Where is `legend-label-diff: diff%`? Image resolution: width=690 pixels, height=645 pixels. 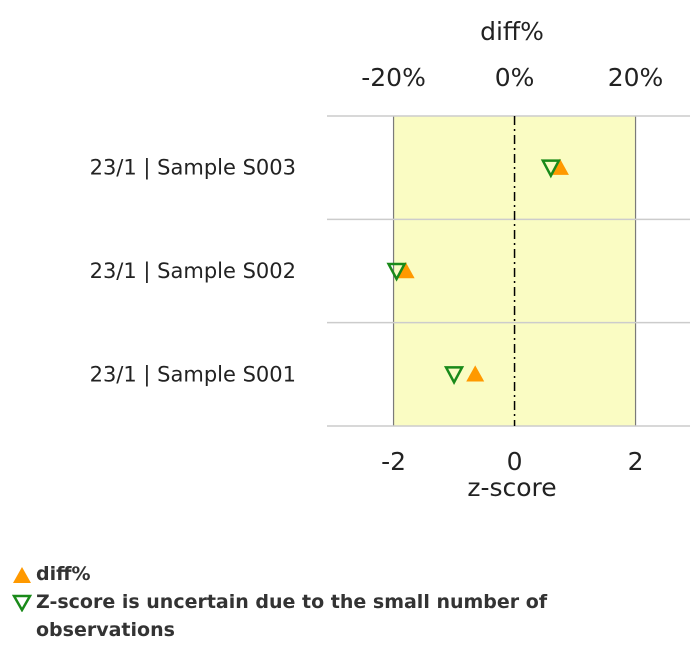
legend-label-diff: diff% is located at coordinates (63, 574).